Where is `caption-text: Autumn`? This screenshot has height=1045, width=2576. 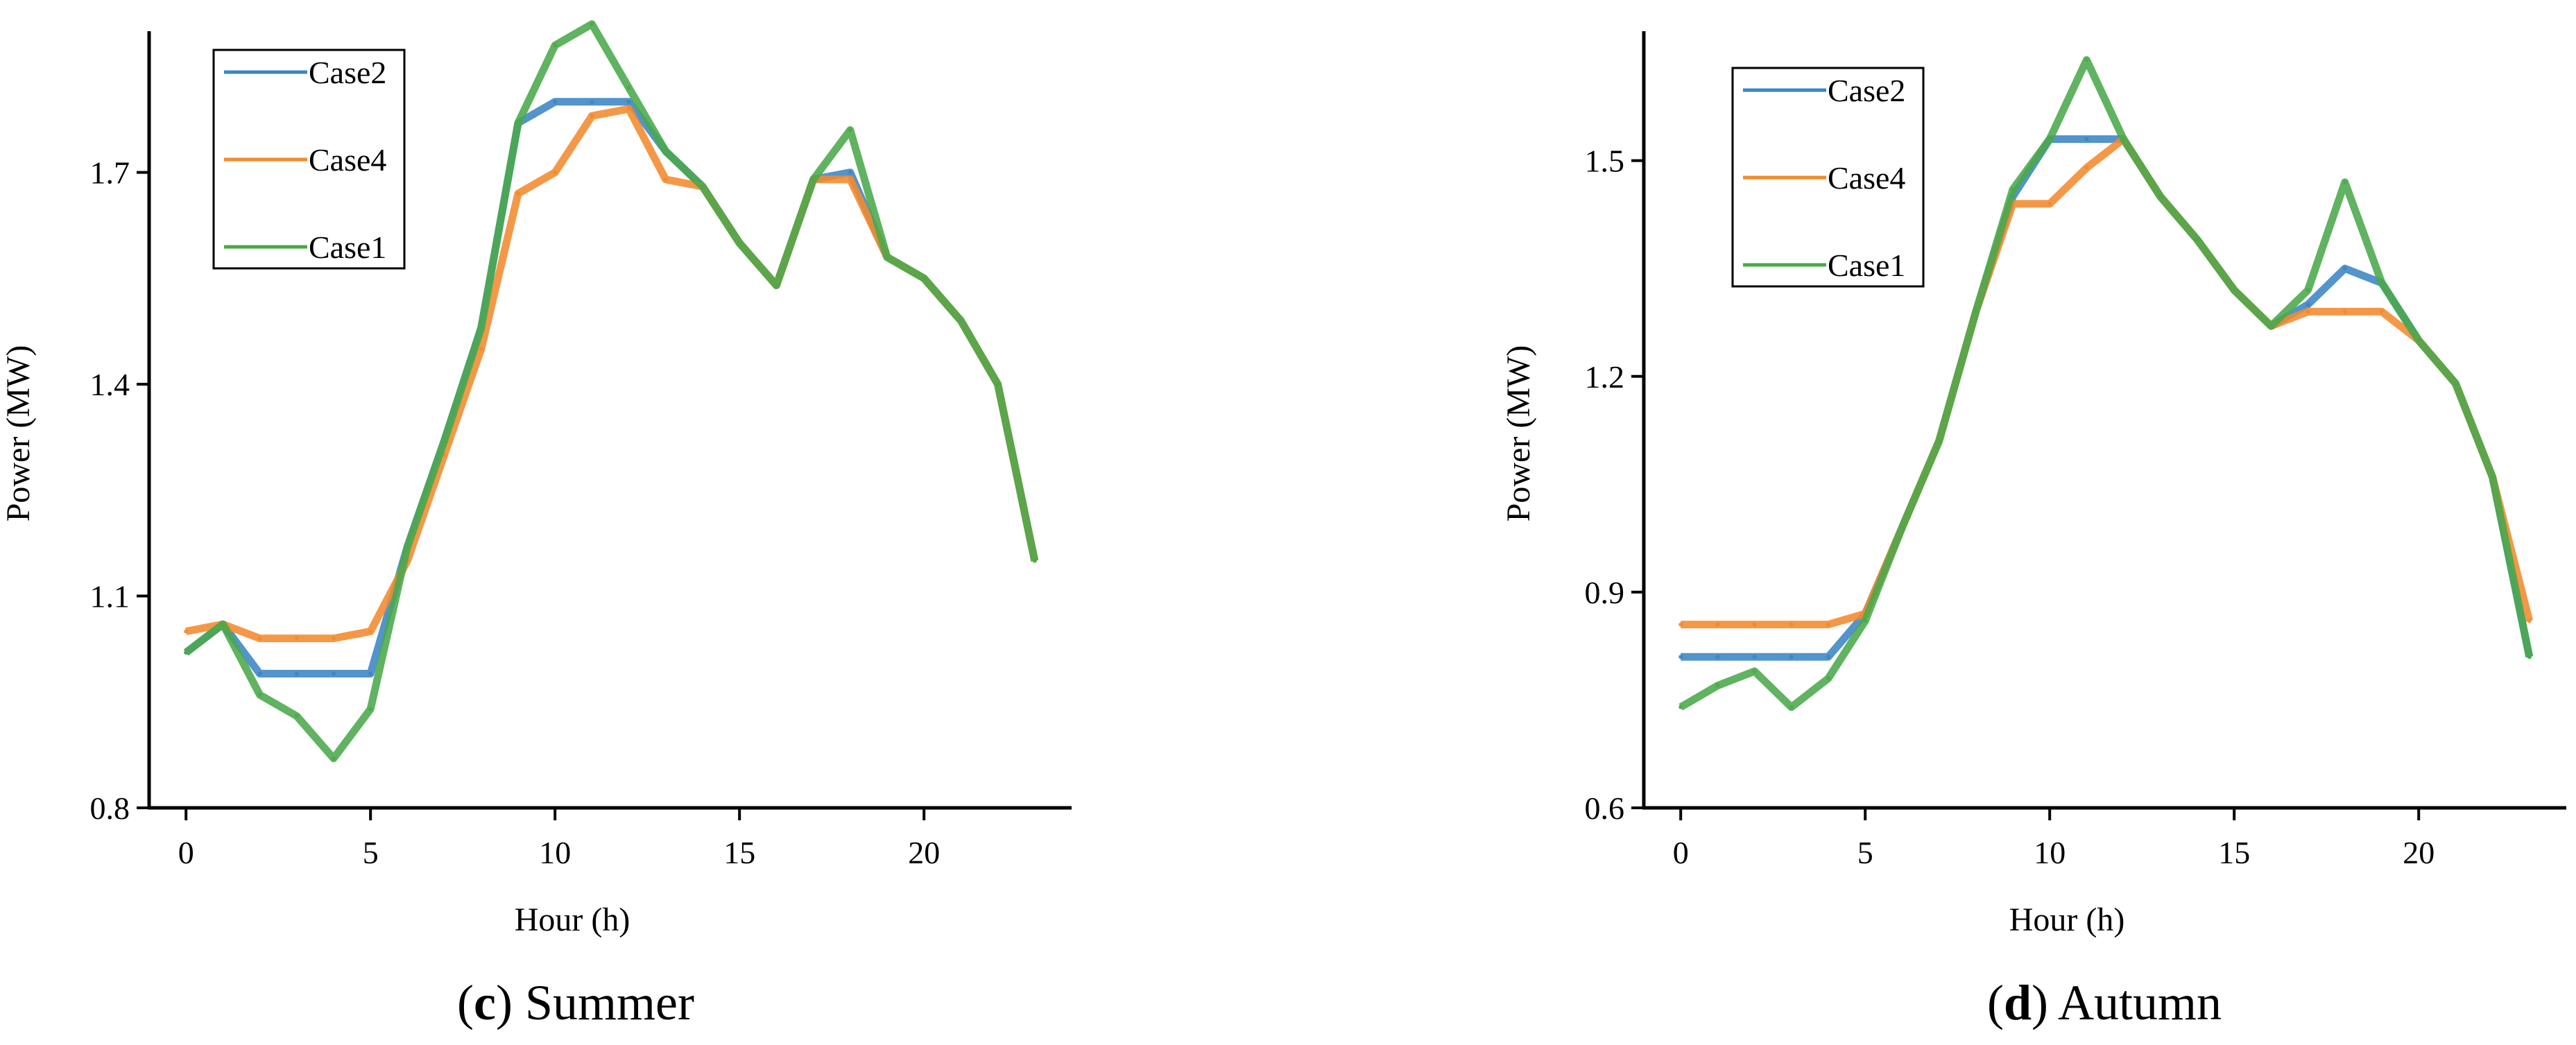 caption-text: Autumn is located at coordinates (2140, 1003).